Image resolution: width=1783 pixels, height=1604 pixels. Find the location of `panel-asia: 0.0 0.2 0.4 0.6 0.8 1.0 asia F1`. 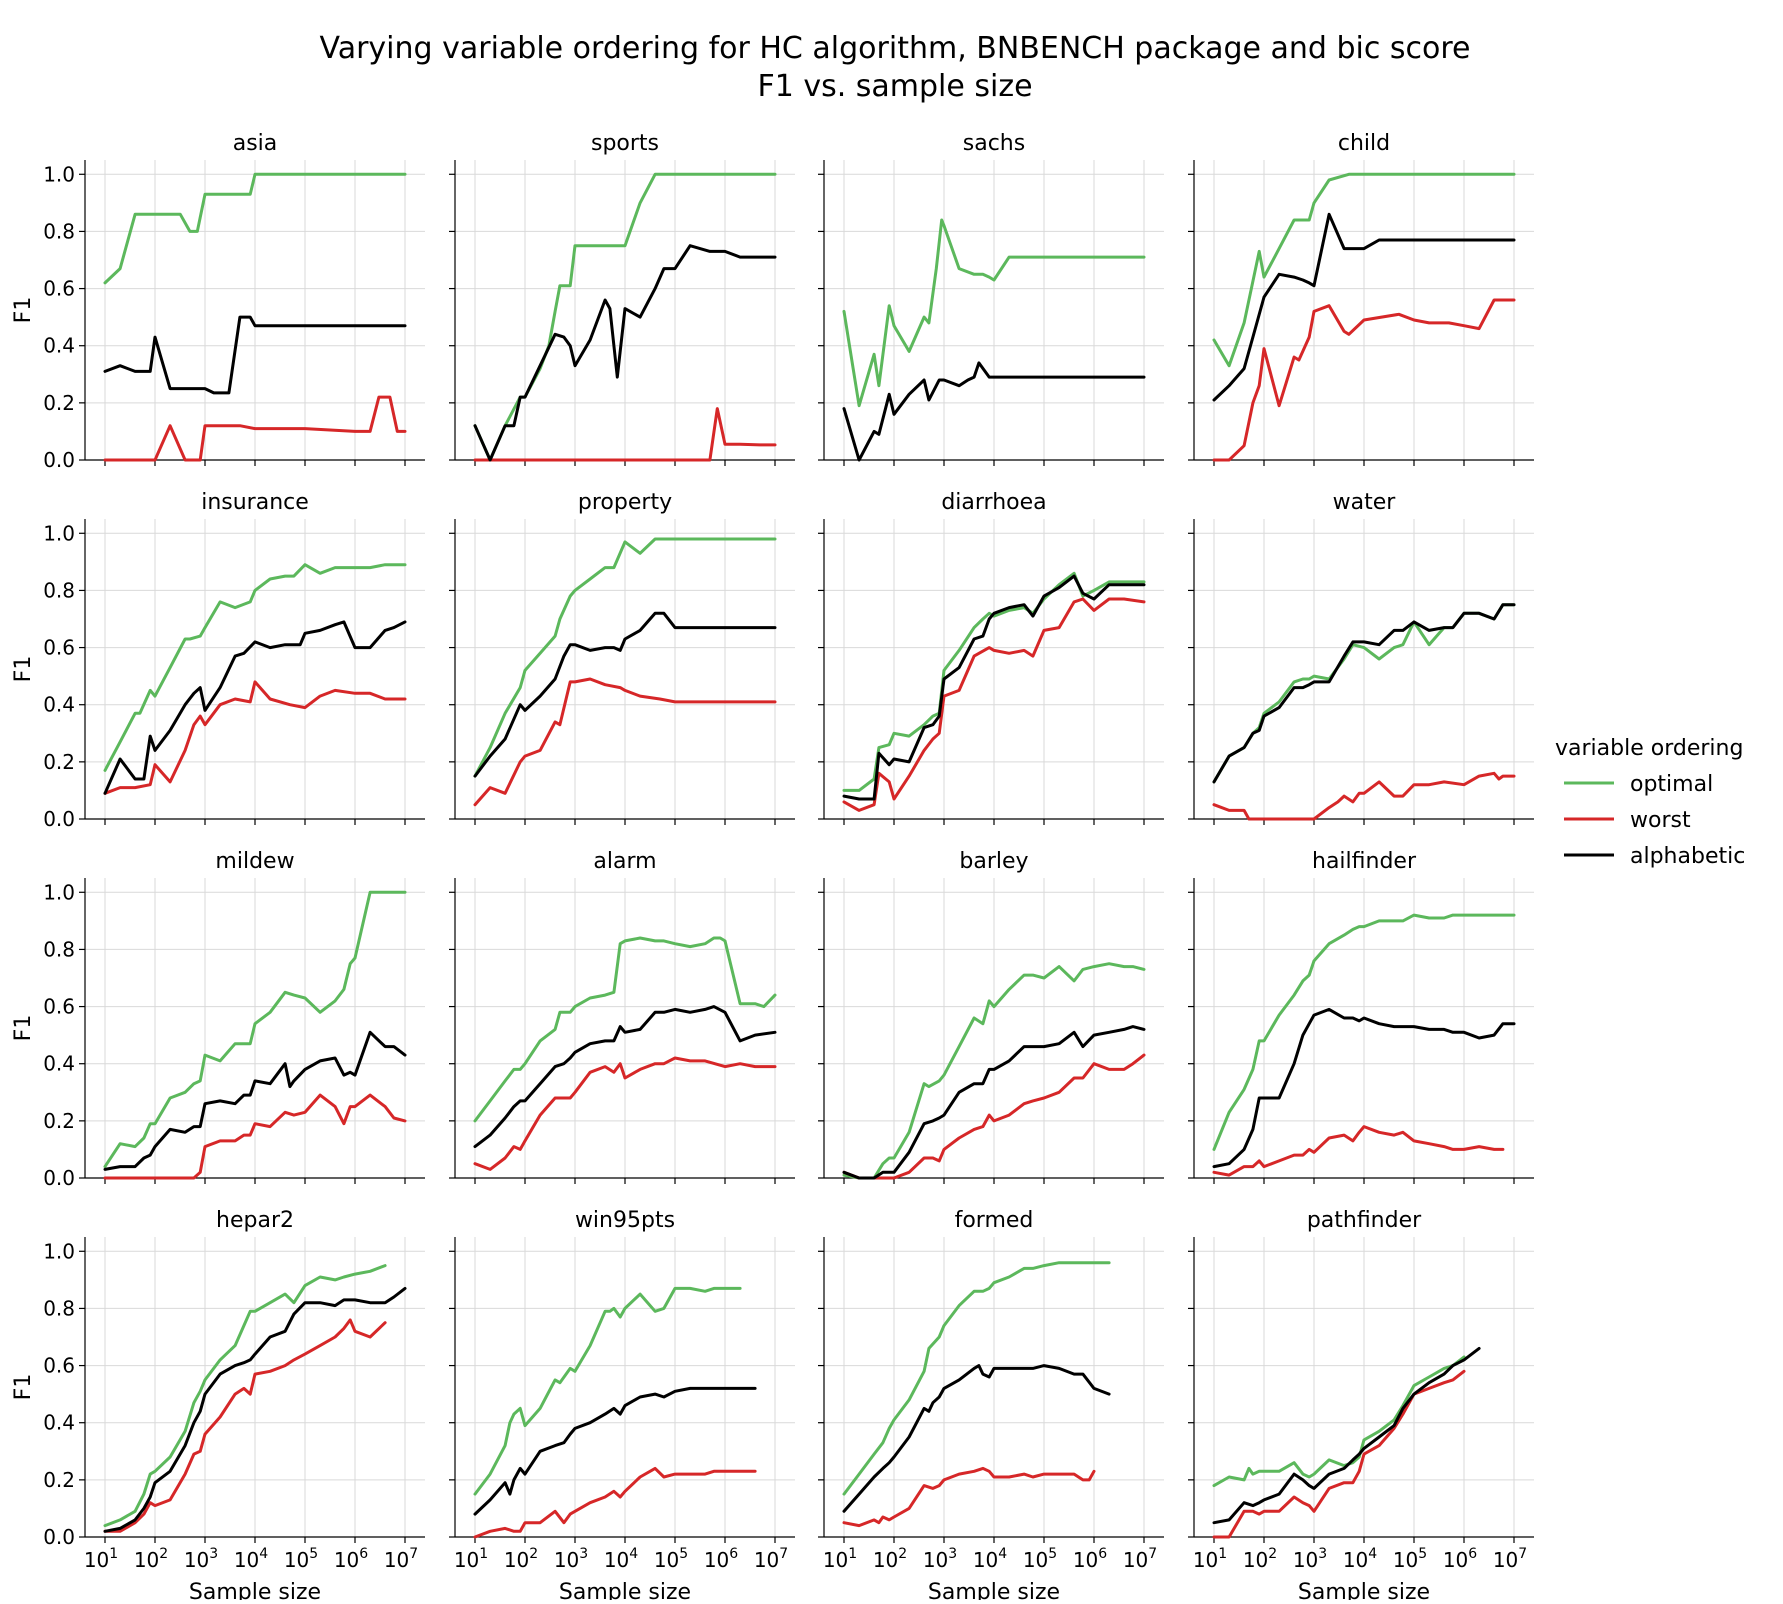

panel-asia: 0.0 0.2 0.4 0.6 0.8 1.0 asia F1 is located at coordinates (218, 301).